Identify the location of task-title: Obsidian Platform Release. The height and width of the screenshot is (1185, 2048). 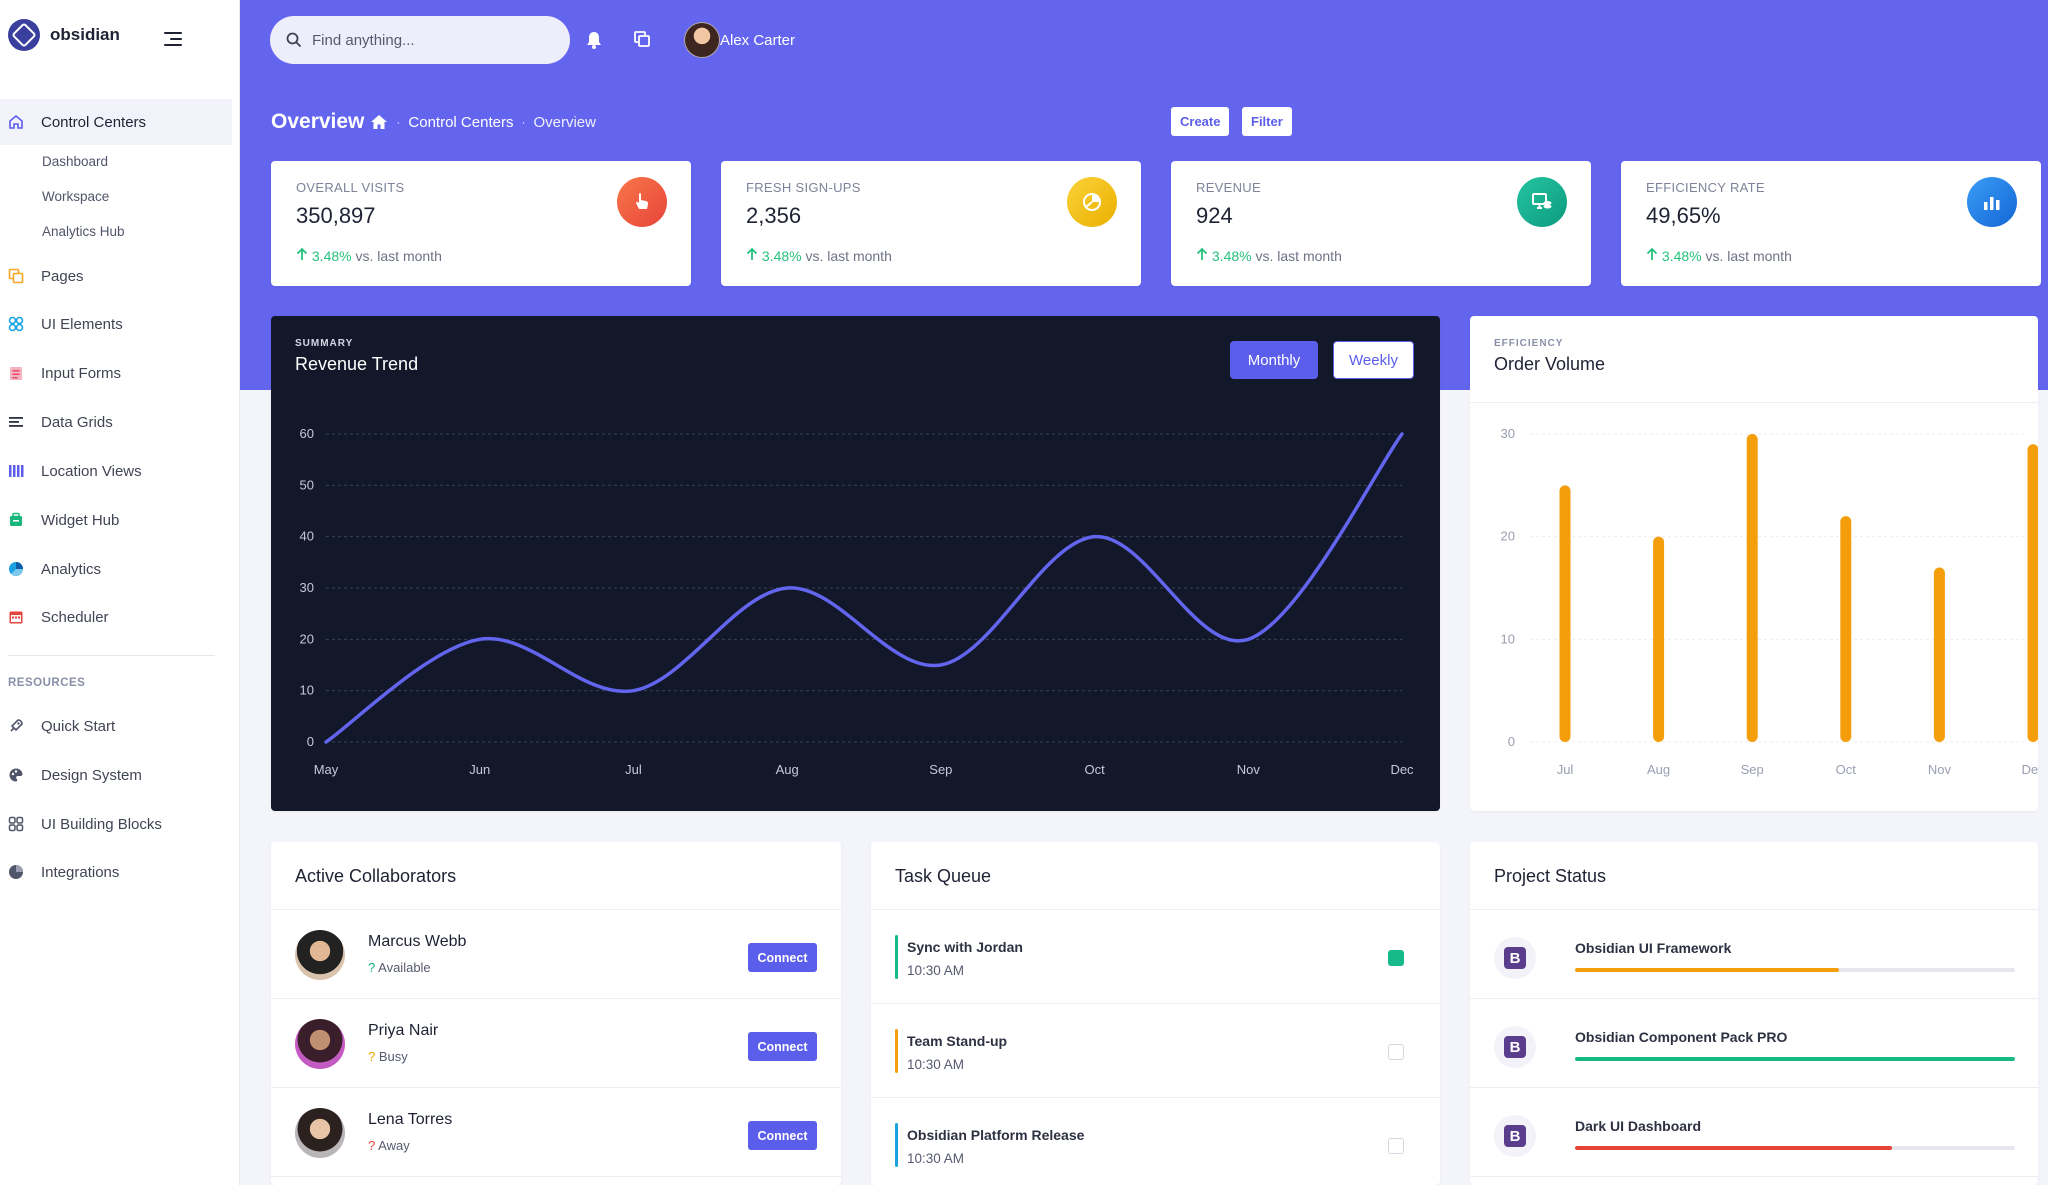
(996, 1135).